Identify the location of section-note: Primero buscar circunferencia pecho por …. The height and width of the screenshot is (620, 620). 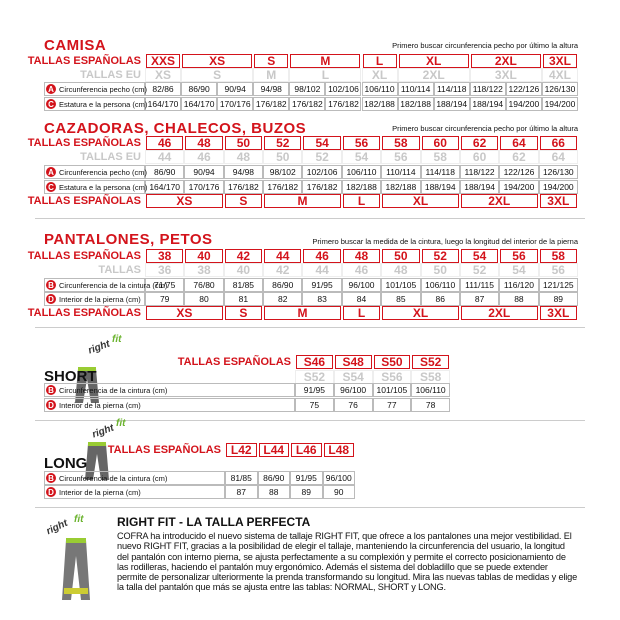
(485, 45).